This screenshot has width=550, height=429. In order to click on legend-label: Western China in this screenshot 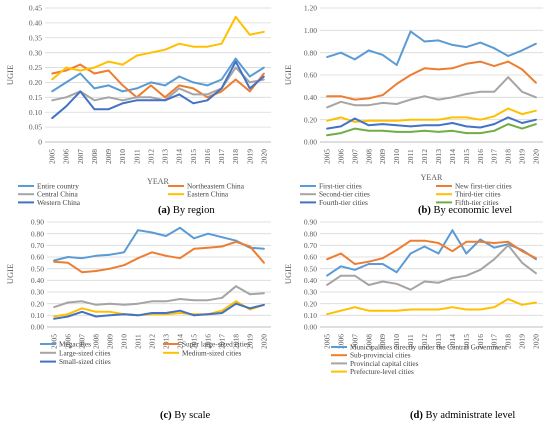, I will do `click(59, 202)`.